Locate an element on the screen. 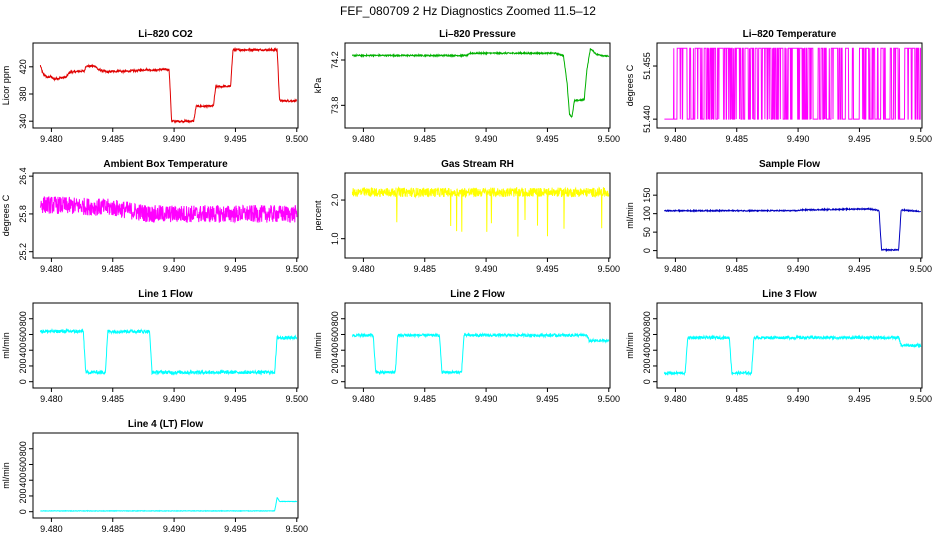 The image size is (936, 540). panel-title: Ambient Box Temperature is located at coordinates (165, 164).